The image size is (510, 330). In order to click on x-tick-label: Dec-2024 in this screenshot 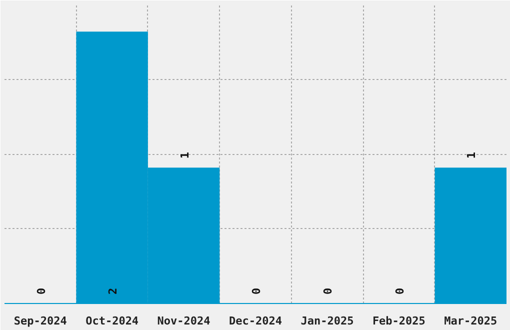, I will do `click(255, 321)`.